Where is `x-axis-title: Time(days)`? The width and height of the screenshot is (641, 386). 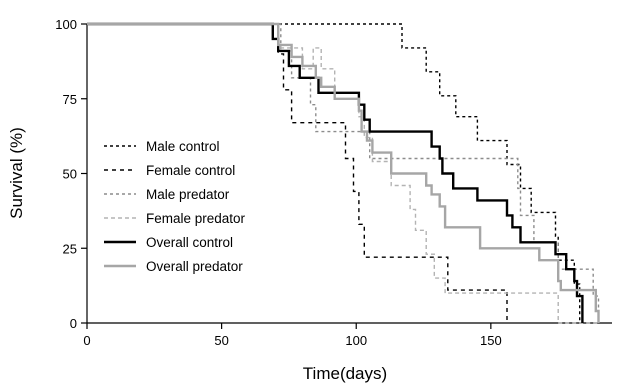 x-axis-title: Time(days) is located at coordinates (345, 373).